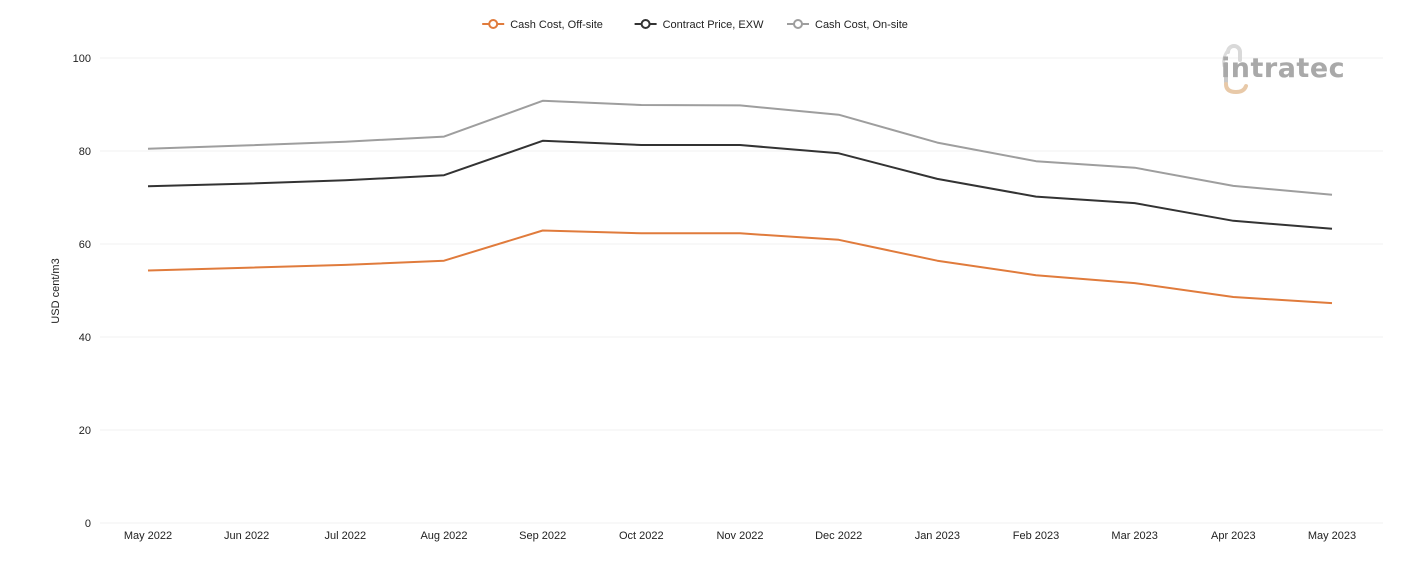 This screenshot has height=561, width=1401. I want to click on logo-text: intratec, so click(1283, 68).